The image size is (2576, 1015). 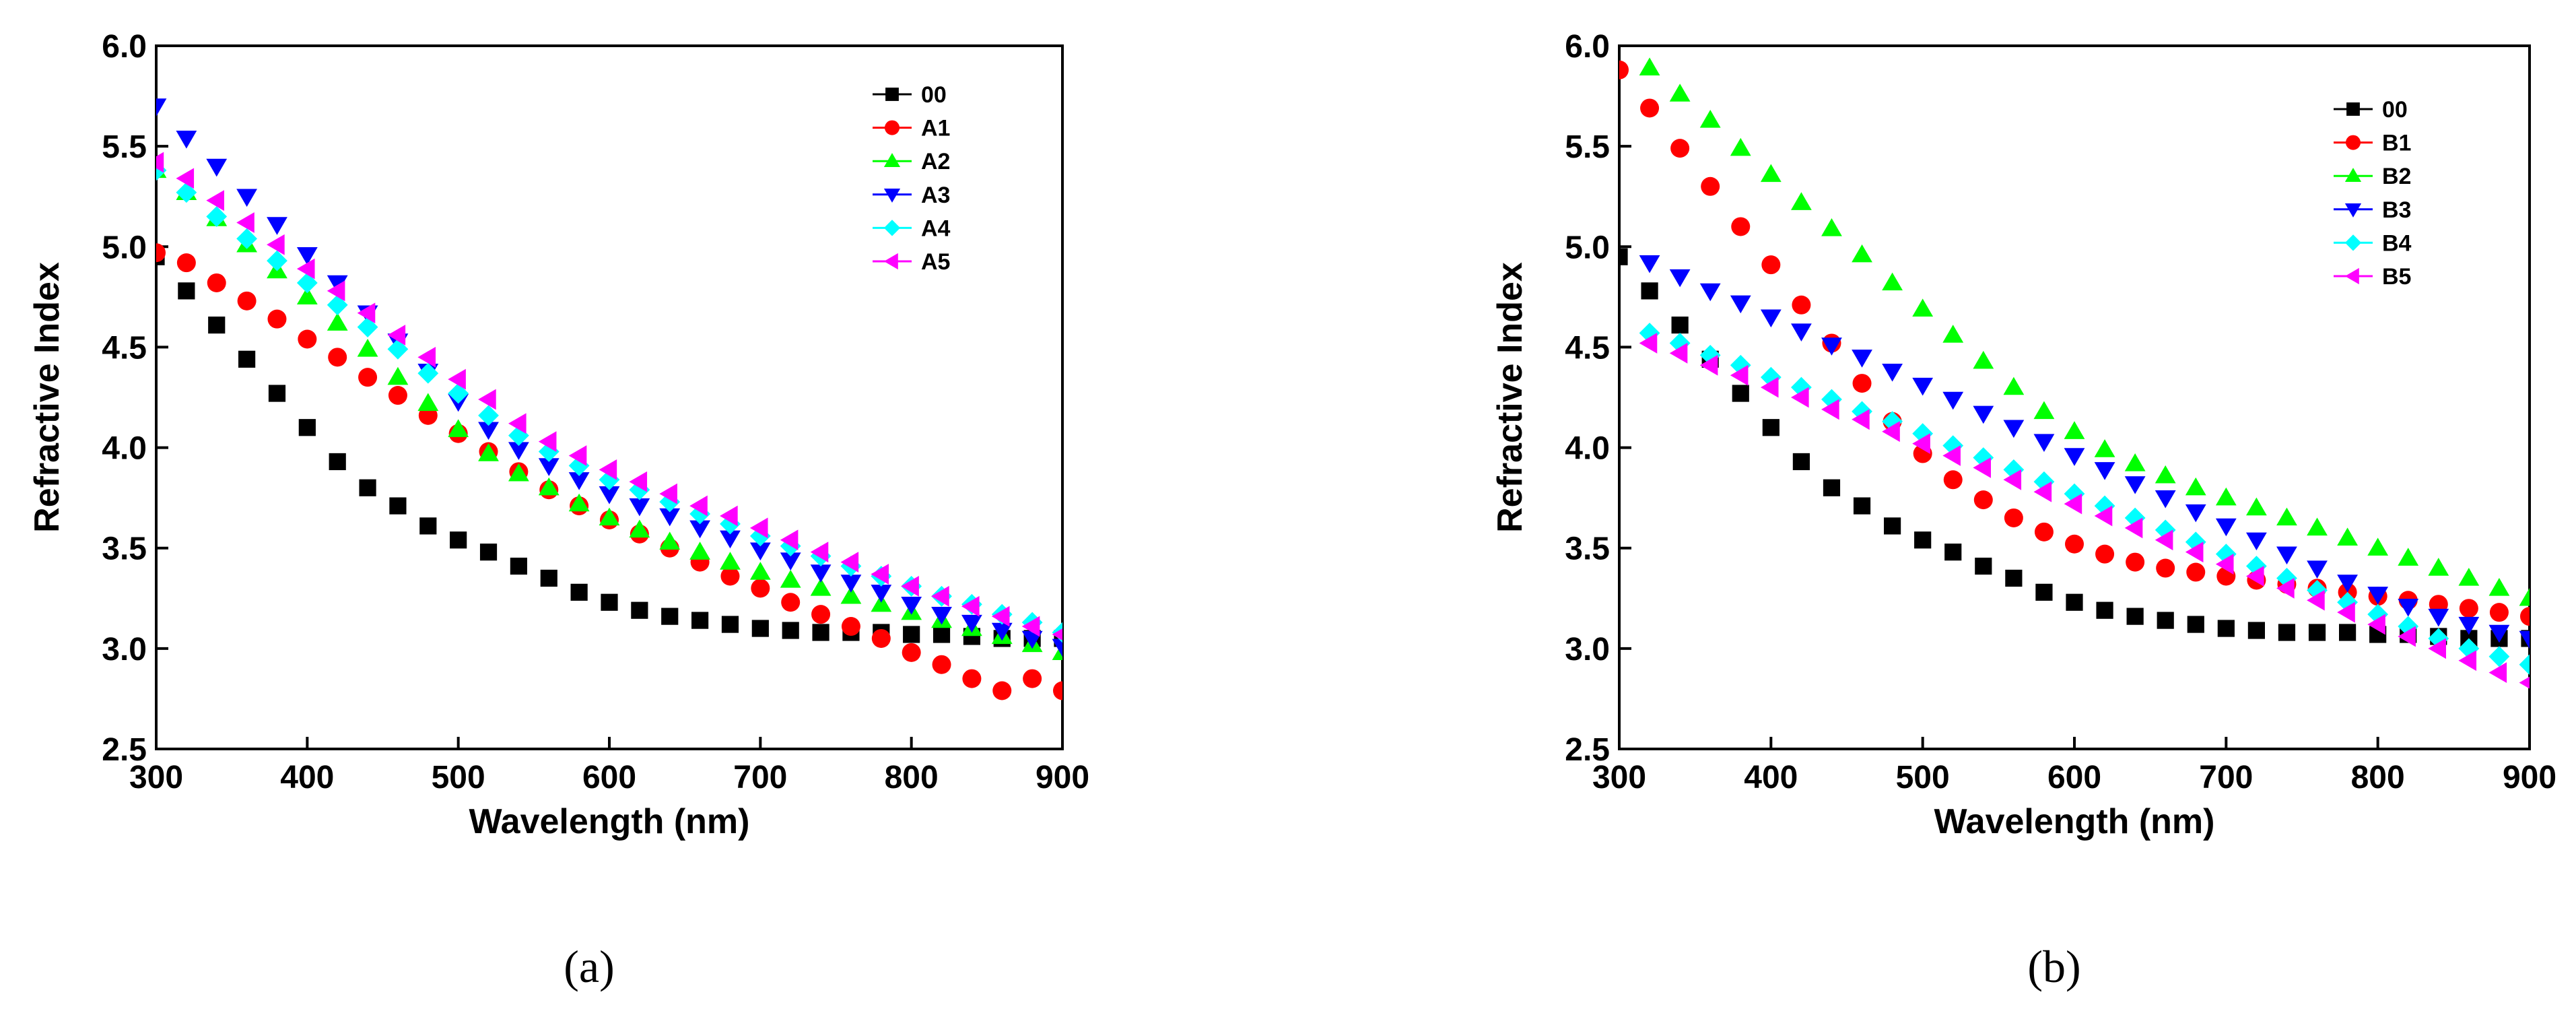 I want to click on x-axis-title: Wavelength (nm), so click(x=609, y=821).